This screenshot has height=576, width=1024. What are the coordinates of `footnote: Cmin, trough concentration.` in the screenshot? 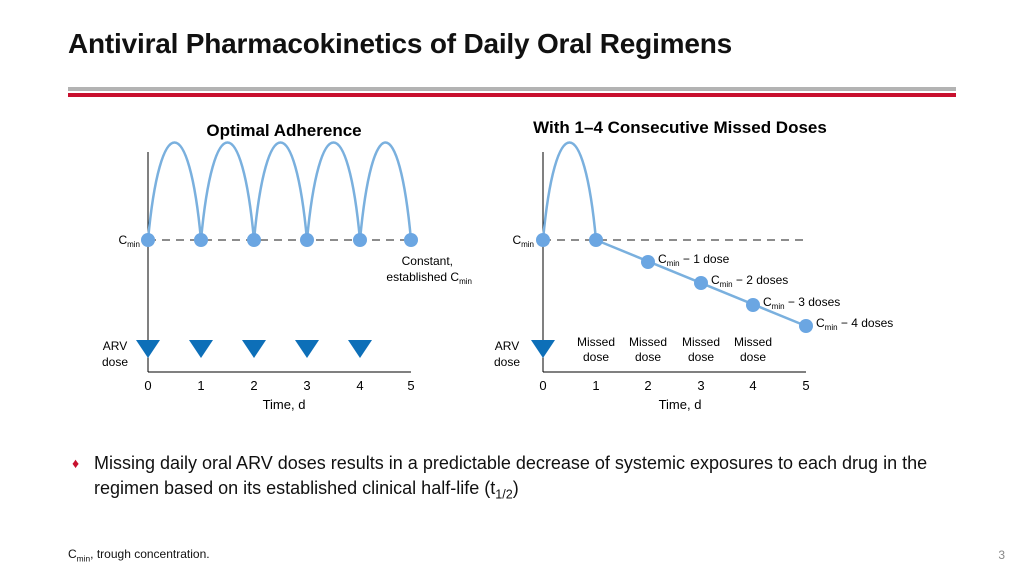 It's located at (139, 555).